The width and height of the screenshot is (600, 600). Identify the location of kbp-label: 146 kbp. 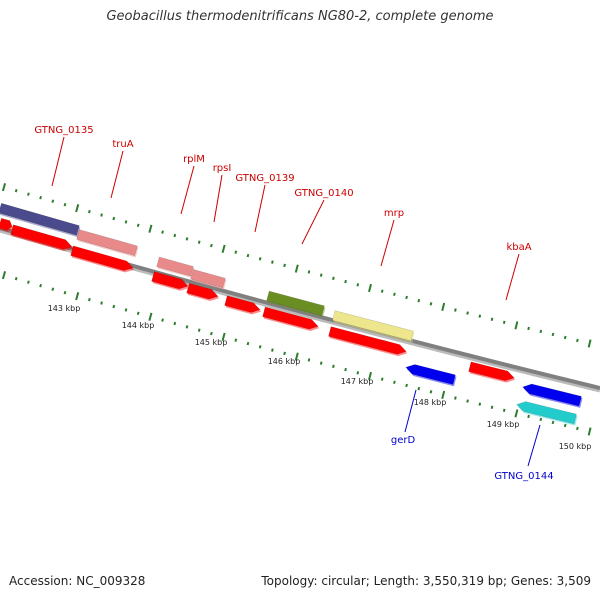
(284, 361).